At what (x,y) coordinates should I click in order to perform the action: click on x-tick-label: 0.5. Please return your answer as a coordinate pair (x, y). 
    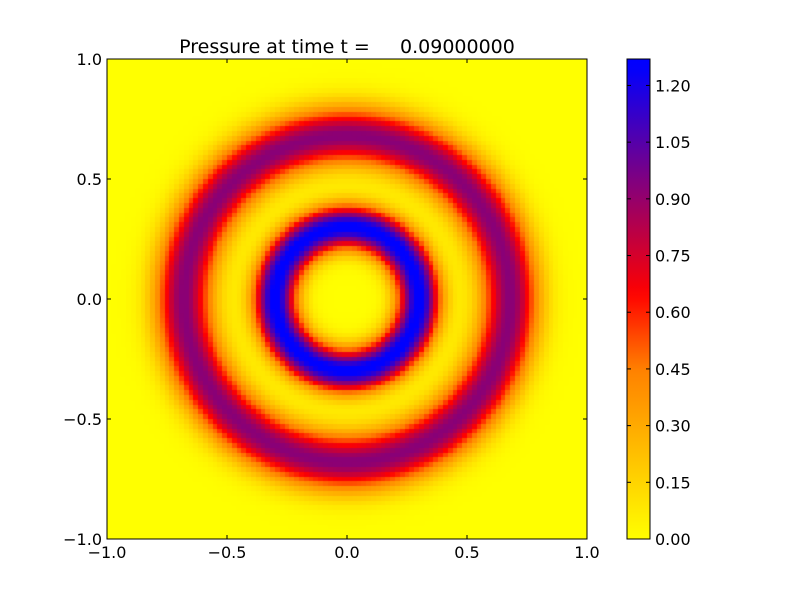
    Looking at the image, I should click on (466, 552).